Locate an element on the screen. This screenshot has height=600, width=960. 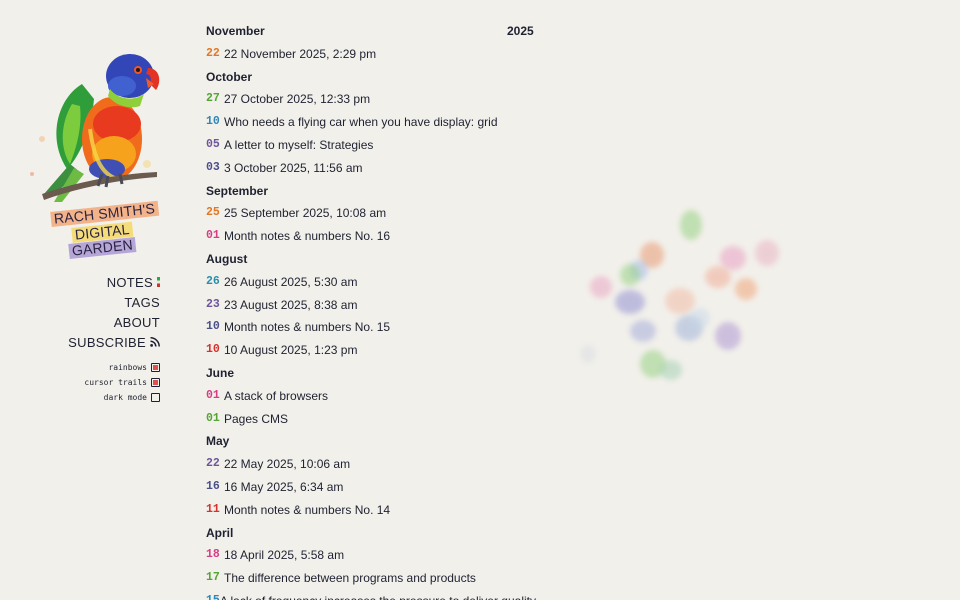
note-title: 16 May 2025, 6:34 am is located at coordinates (284, 486).